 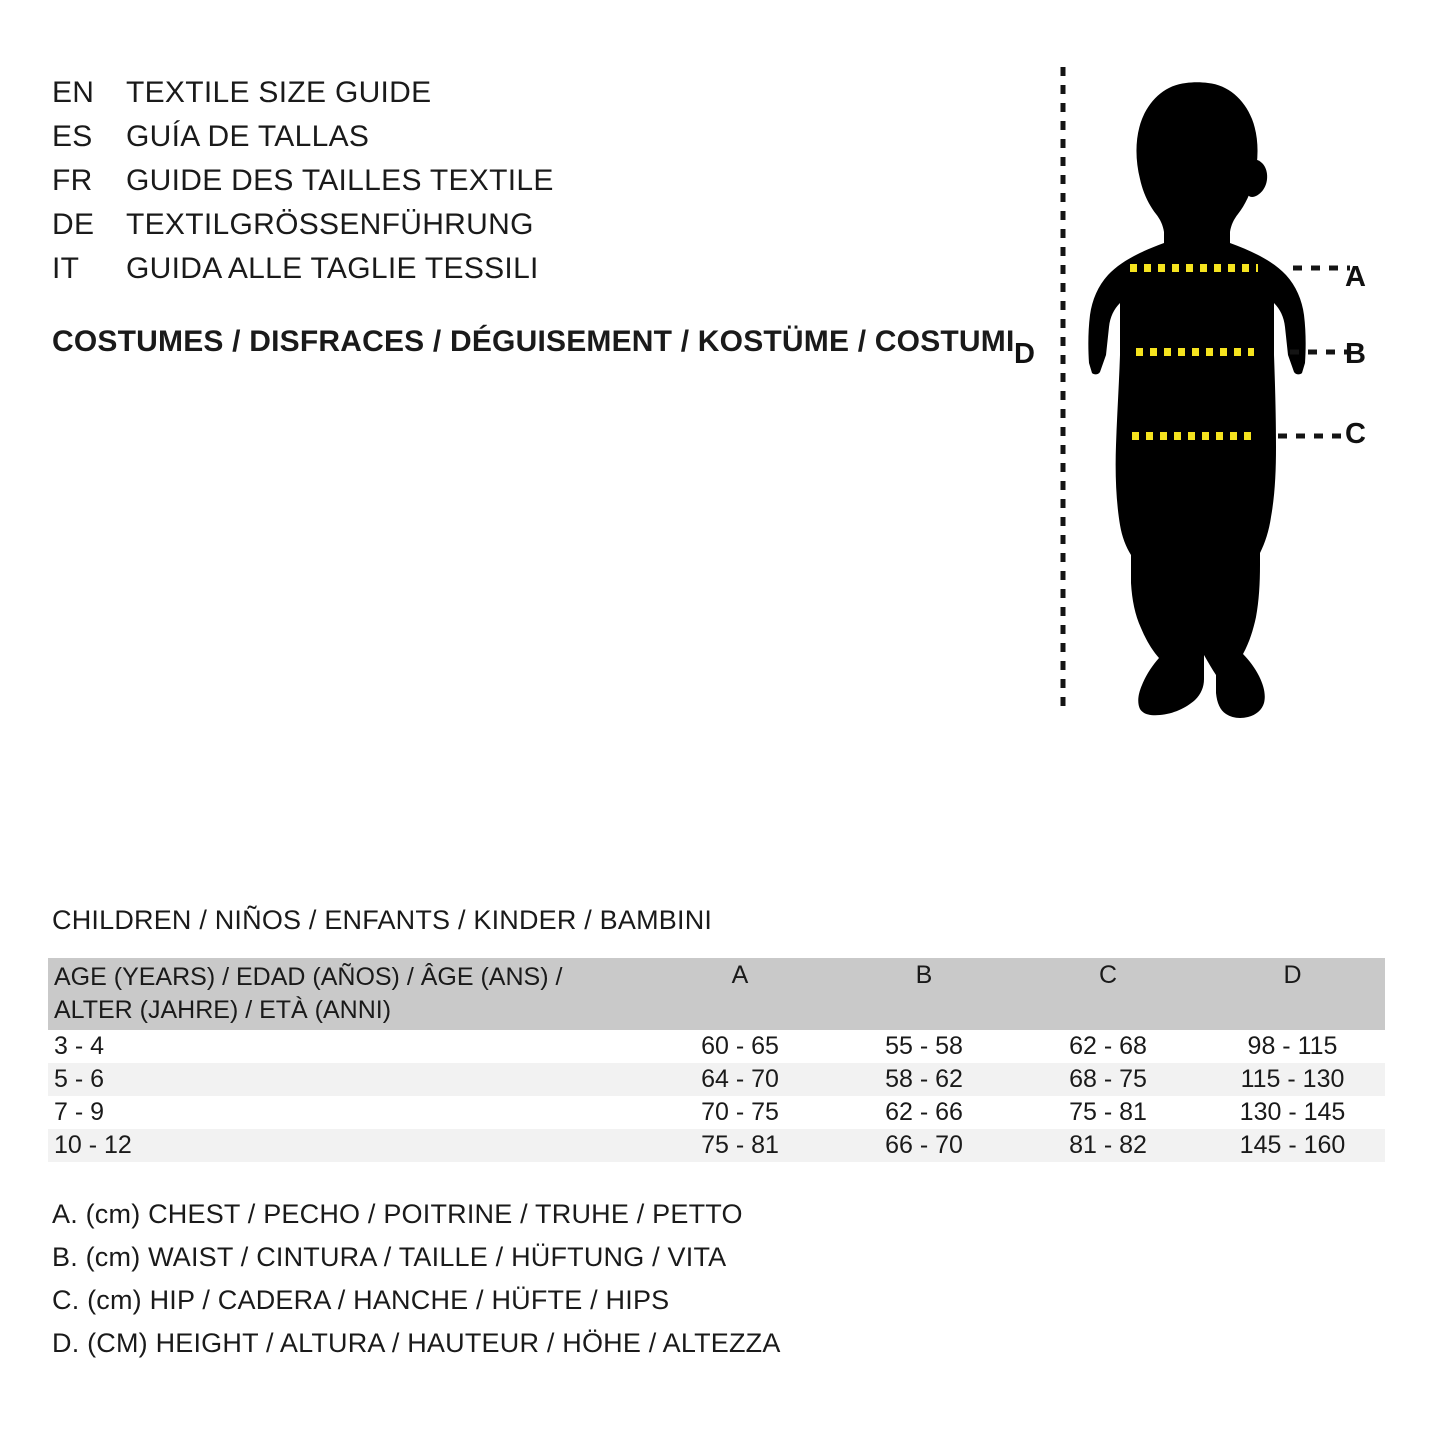 What do you see at coordinates (248, 136) in the screenshot?
I see `language-title: GUÍA DE TALLAS` at bounding box center [248, 136].